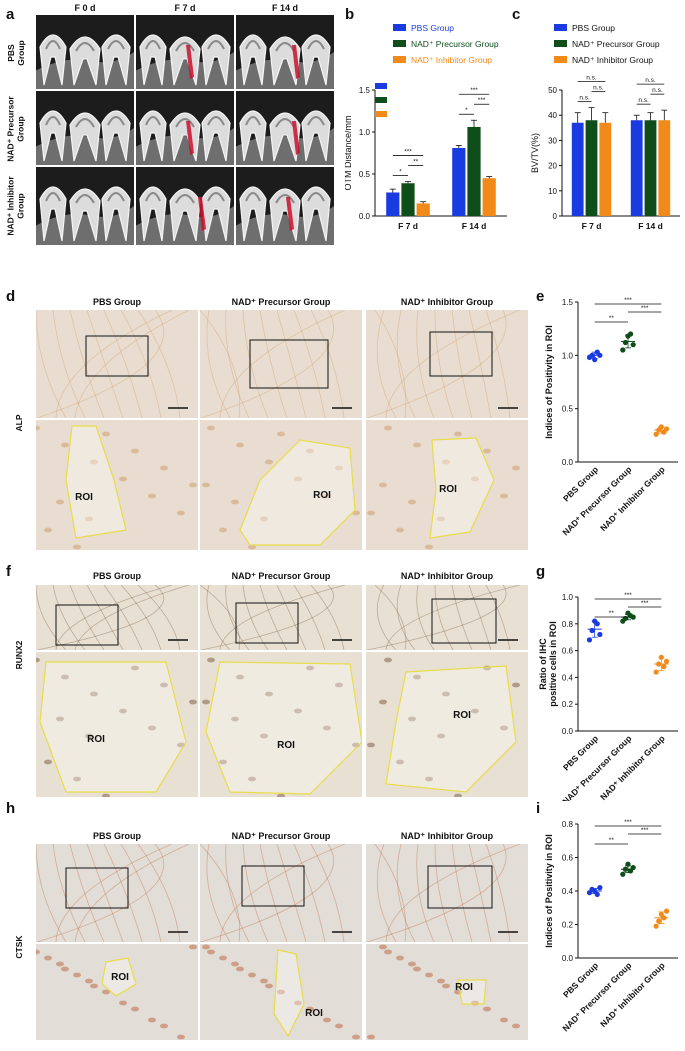 Image resolution: width=685 pixels, height=1051 pixels. What do you see at coordinates (591, 78) in the screenshot?
I see `sig-label: n.s.` at bounding box center [591, 78].